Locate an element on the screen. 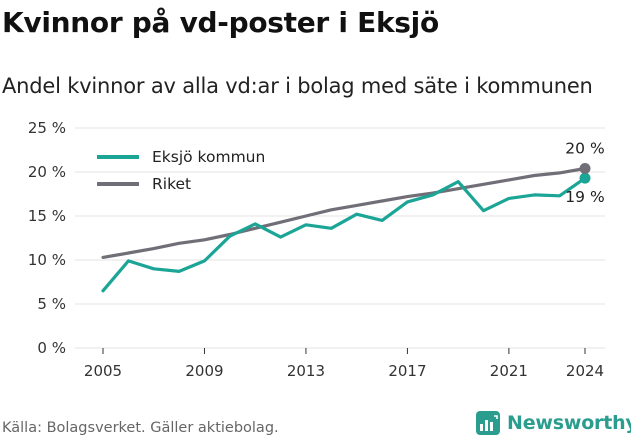 This screenshot has height=439, width=631. newsworthy-logo-icon is located at coordinates (488, 423).